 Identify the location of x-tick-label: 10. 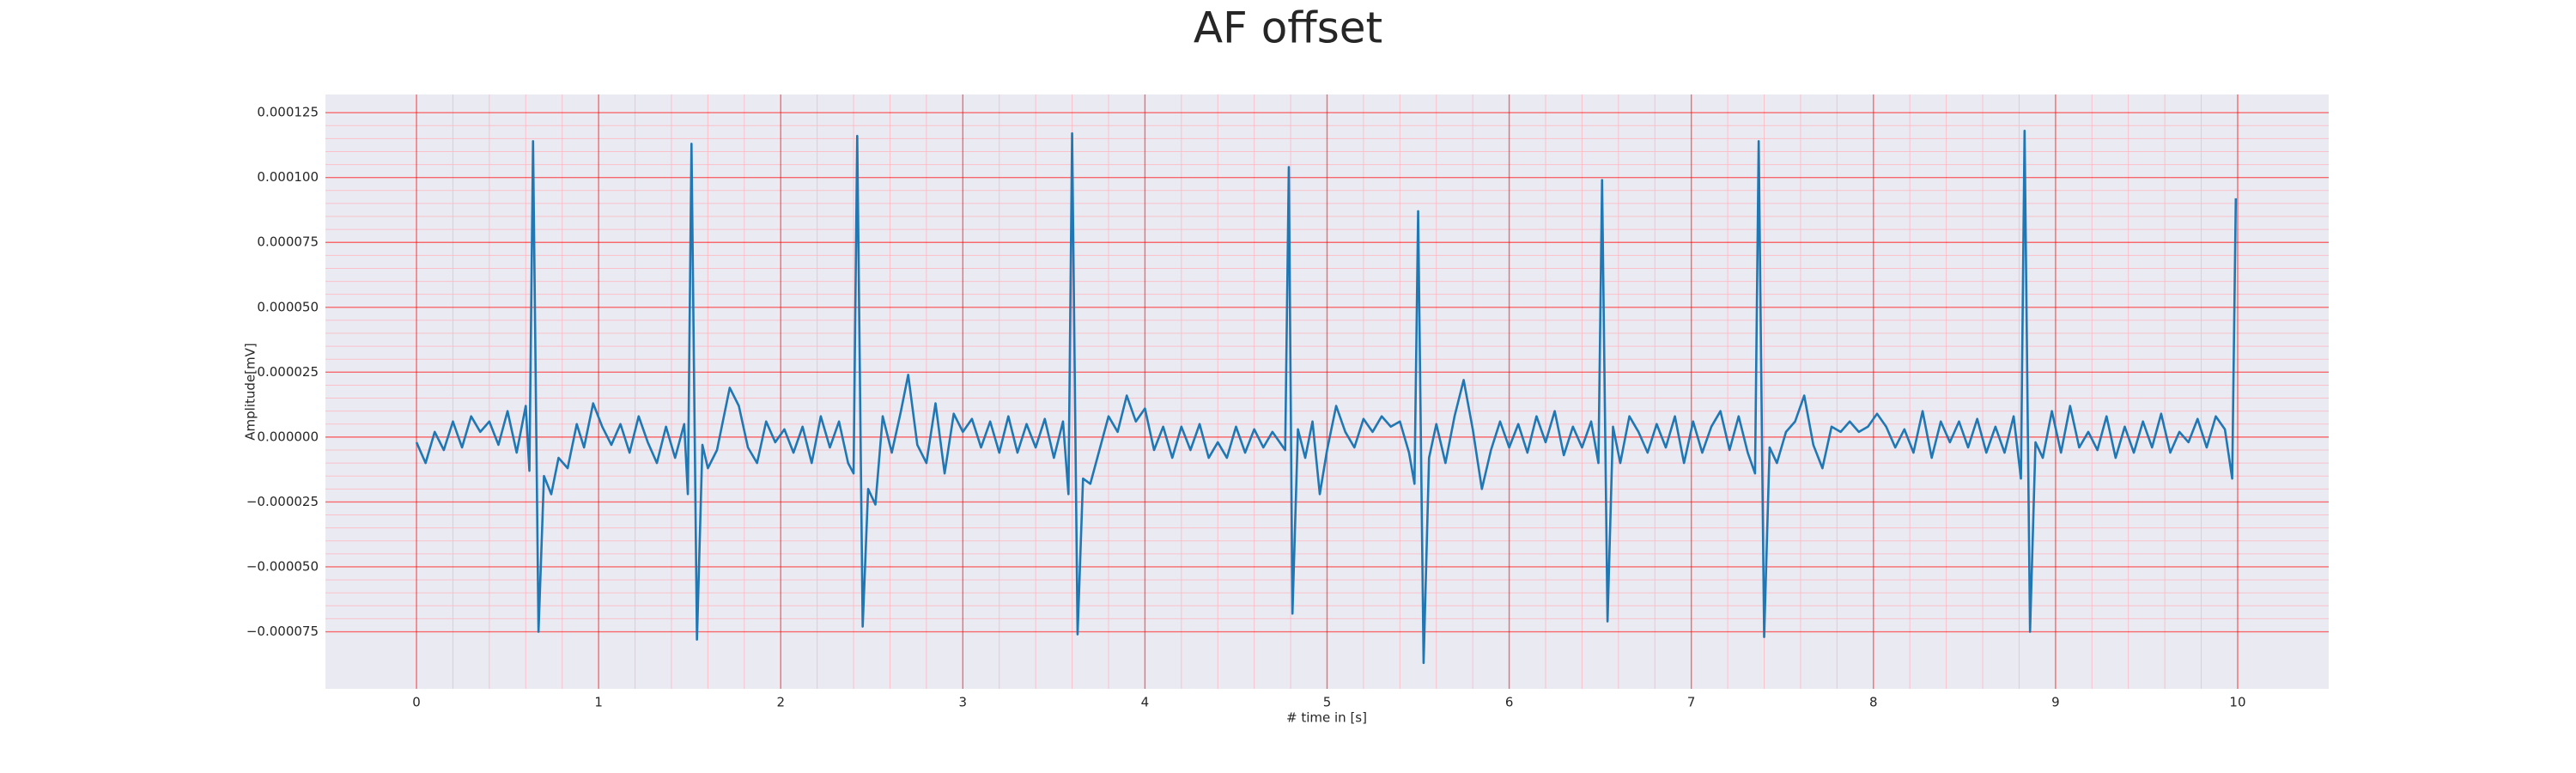
(2237, 702).